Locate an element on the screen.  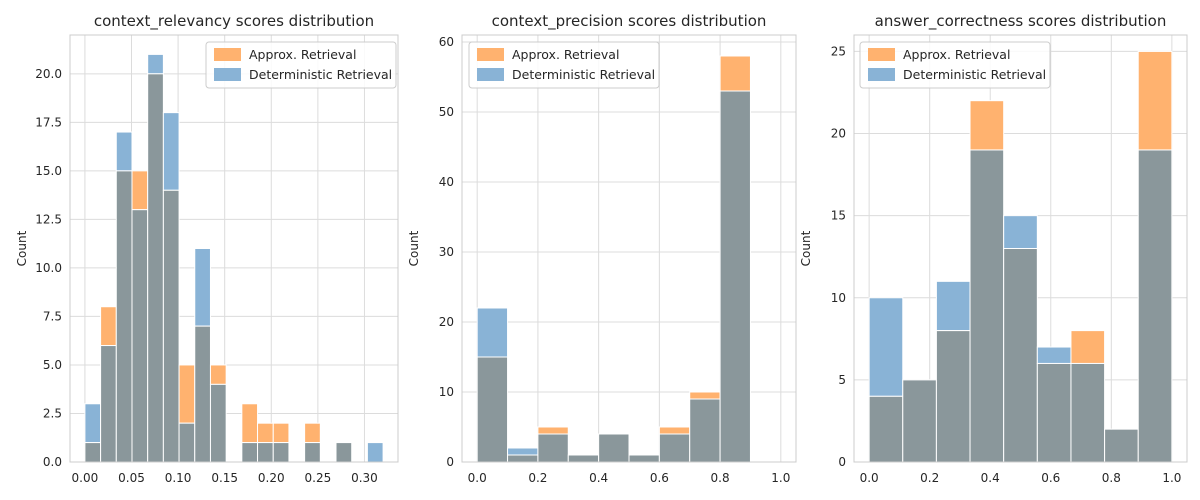
y-tick-label: 50 is located at coordinates (446, 112).